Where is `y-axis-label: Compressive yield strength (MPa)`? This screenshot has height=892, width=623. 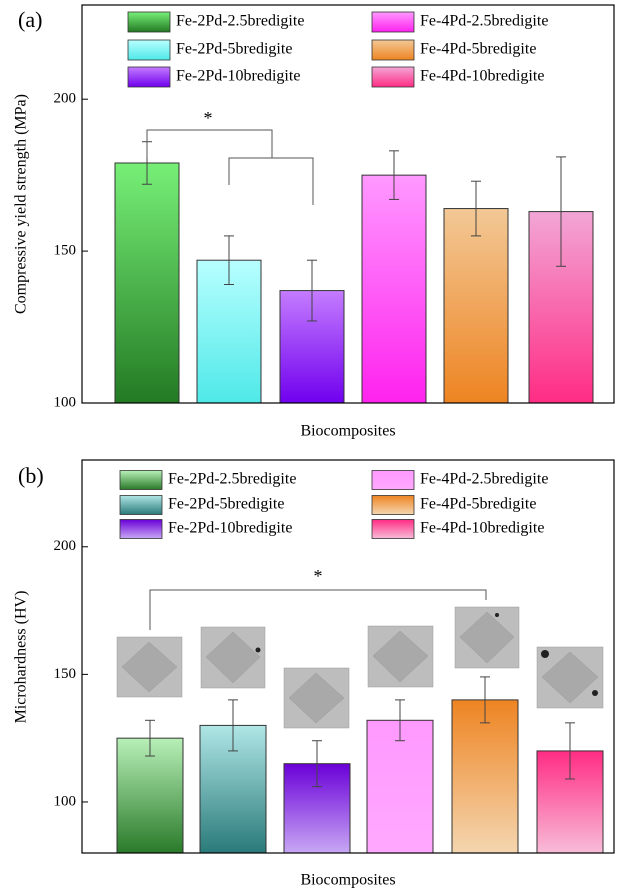
y-axis-label: Compressive yield strength (MPa) is located at coordinates (21, 204).